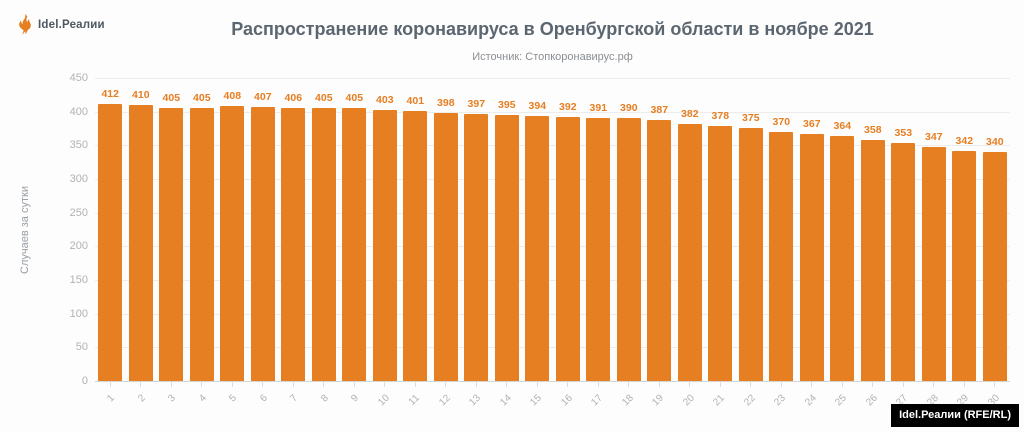  What do you see at coordinates (811, 400) in the screenshot?
I see `x-tick-label: 24` at bounding box center [811, 400].